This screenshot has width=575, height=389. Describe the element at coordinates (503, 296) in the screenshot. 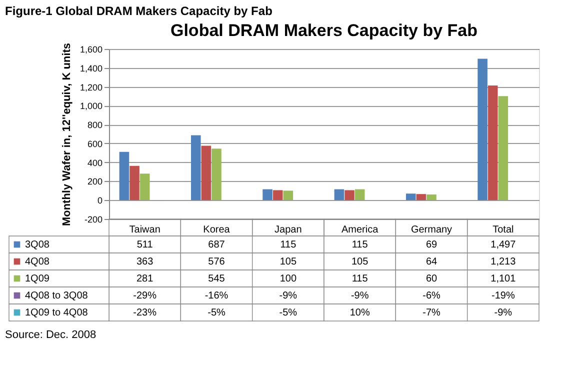

I see `data-label: -19%` at that location.